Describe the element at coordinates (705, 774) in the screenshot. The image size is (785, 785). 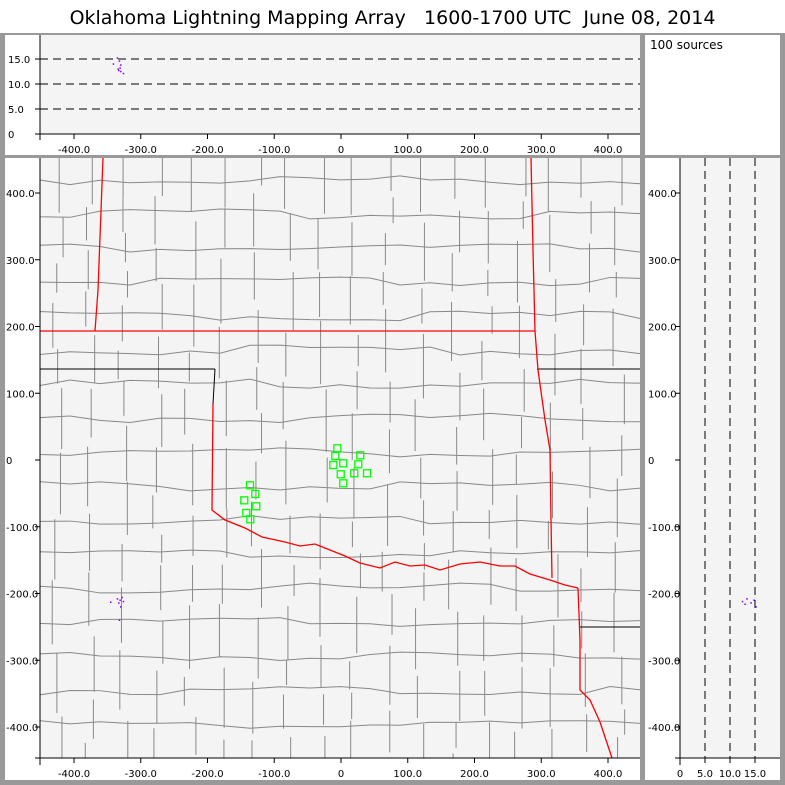
I see `x-tick-label: 5.0` at that location.